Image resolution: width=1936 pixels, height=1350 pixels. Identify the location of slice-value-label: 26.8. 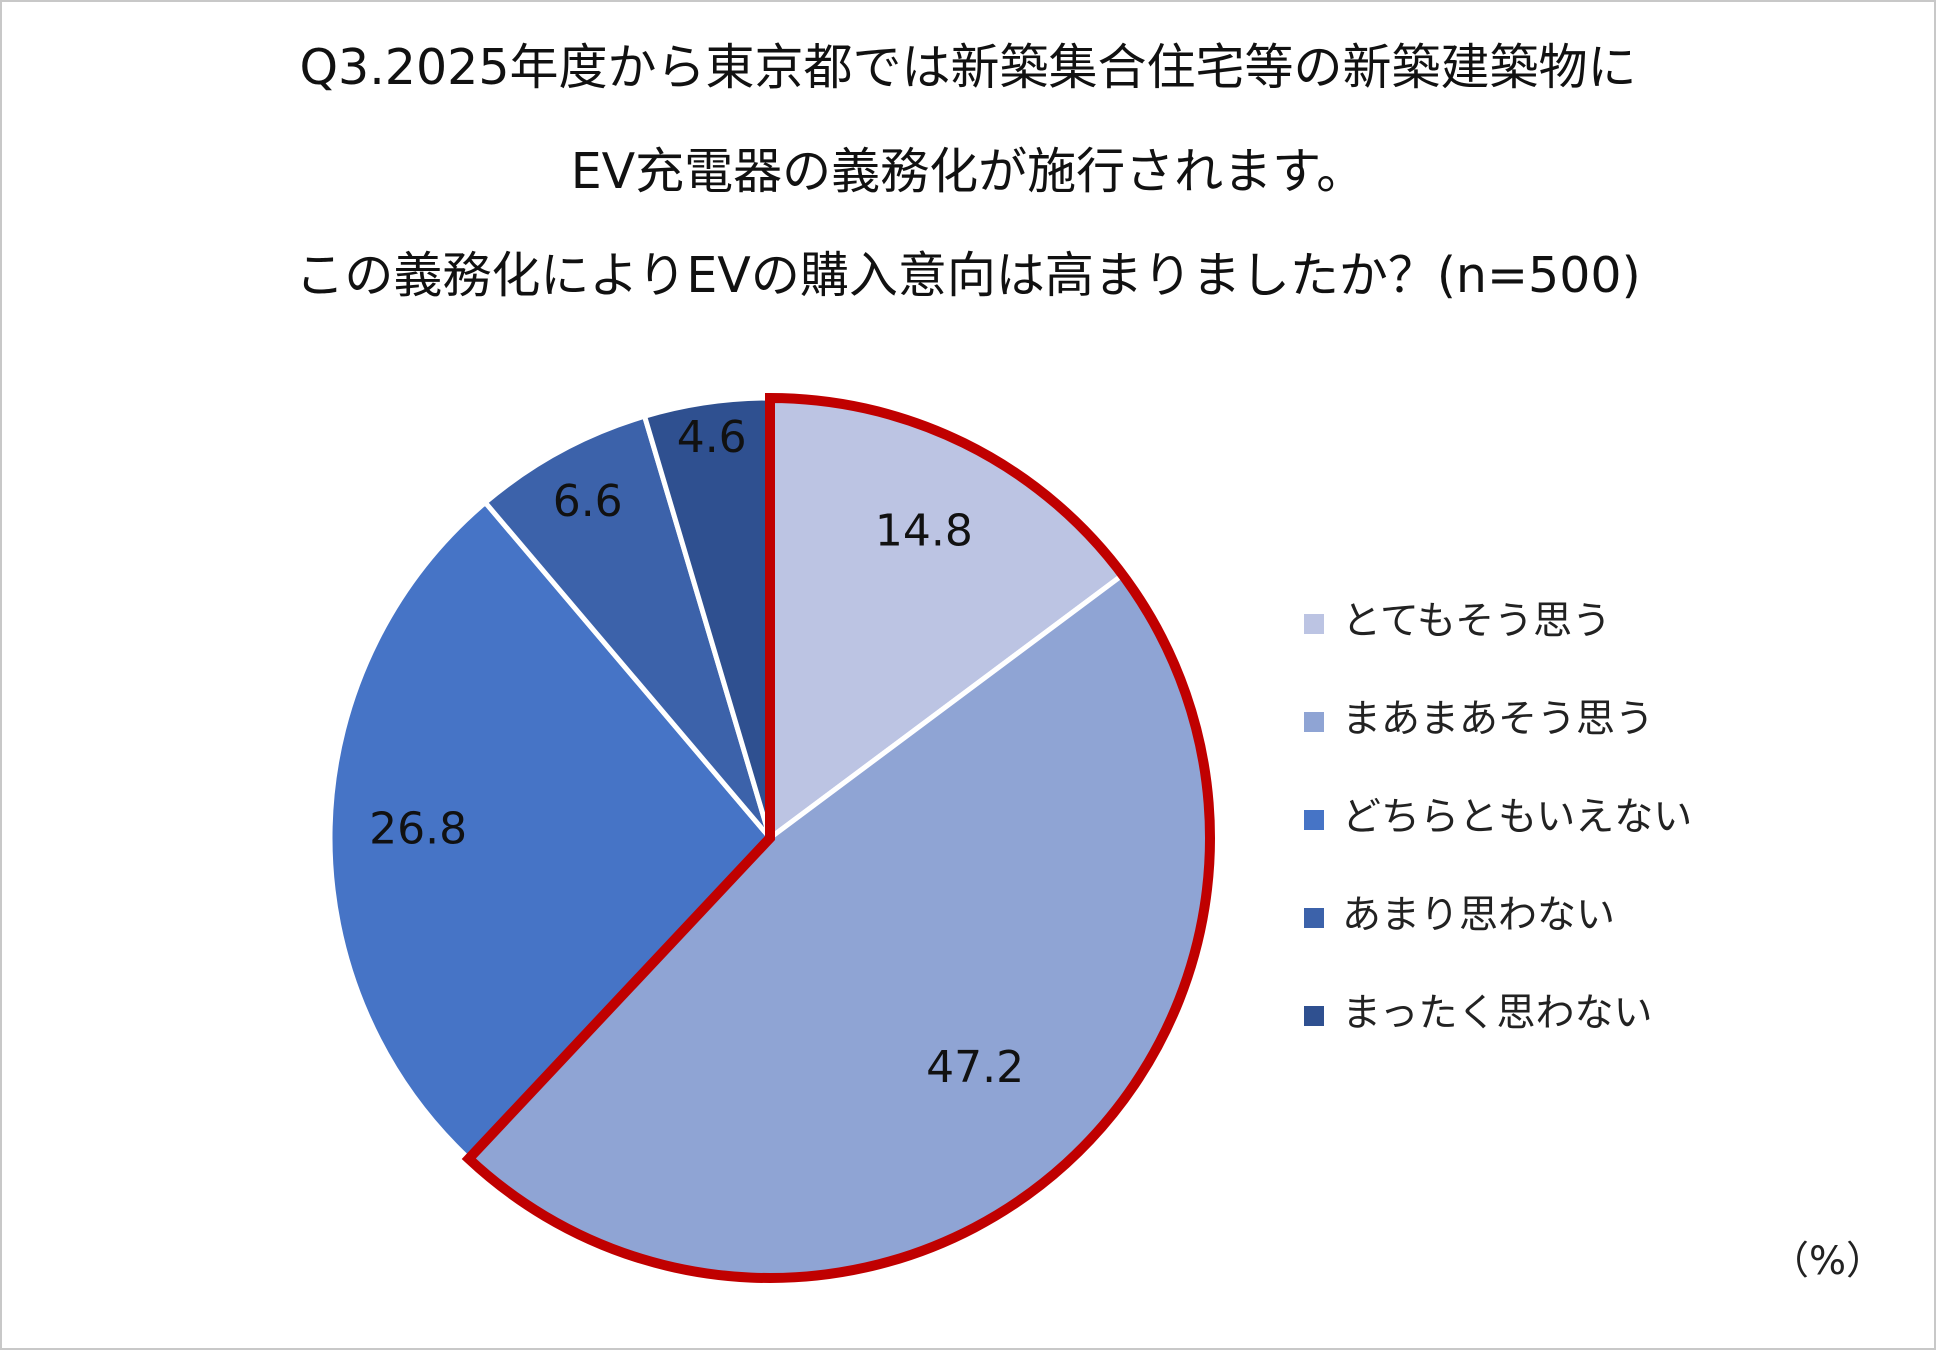
(418, 829).